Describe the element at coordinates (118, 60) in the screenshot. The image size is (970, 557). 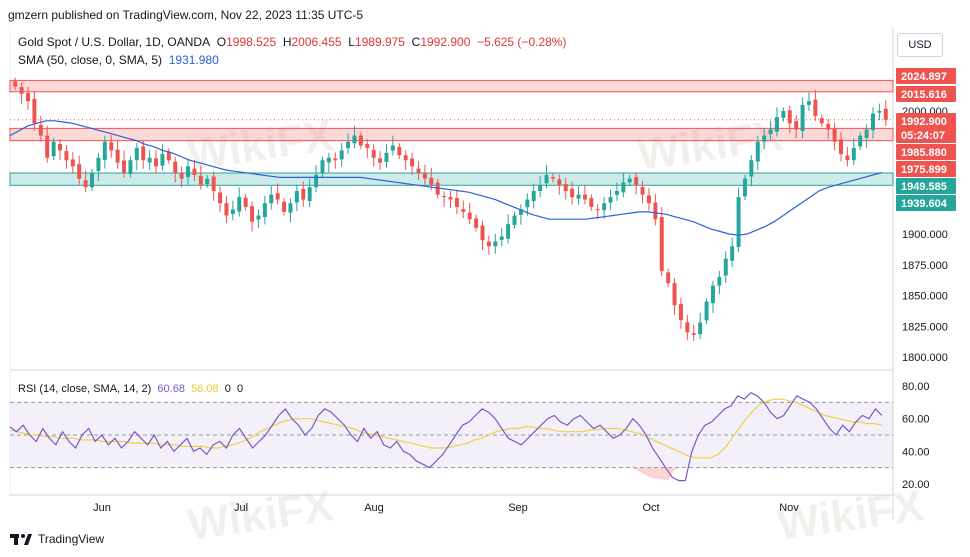
I see `sma-legend: SMA (50, close, 0, SMA, 5) 1931.980` at that location.